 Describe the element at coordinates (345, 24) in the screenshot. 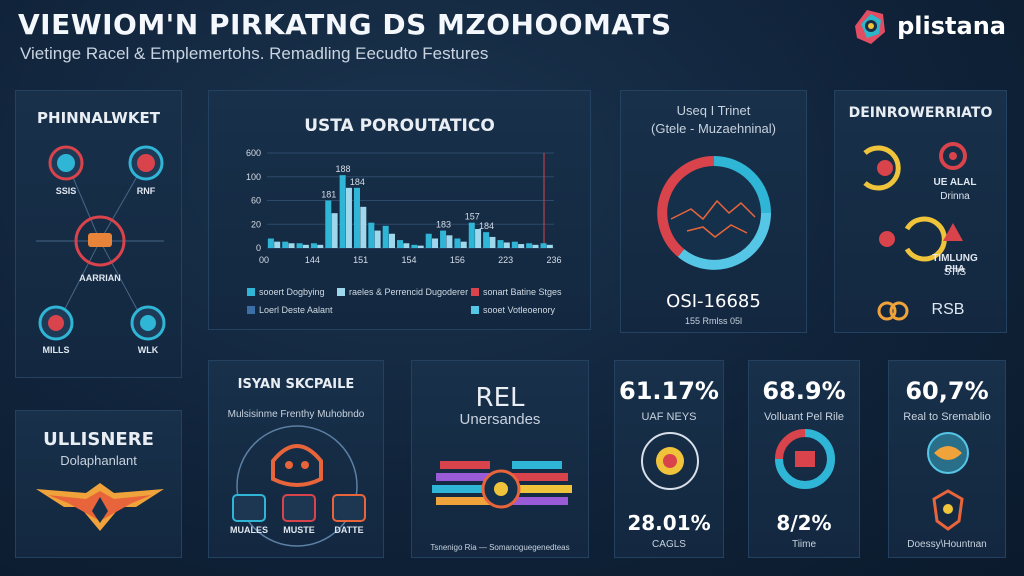

I see `page-title: VIEWIOM'N PIRKATNG DS MZOHOOMATS` at that location.